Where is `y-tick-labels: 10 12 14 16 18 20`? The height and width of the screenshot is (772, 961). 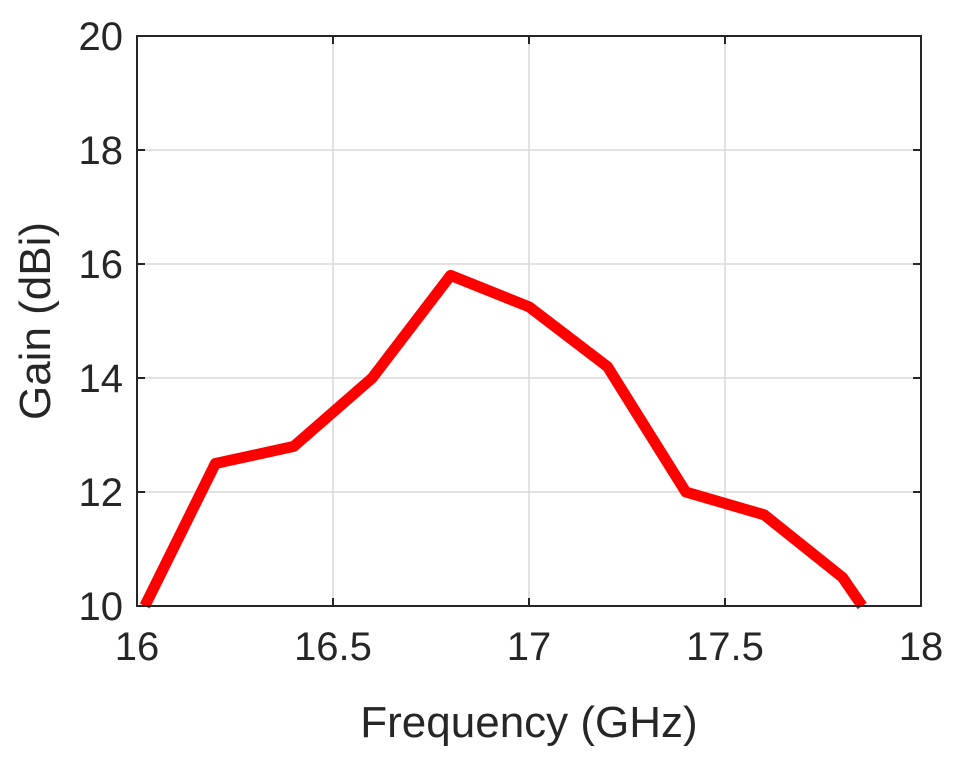
y-tick-labels: 10 12 14 16 18 20 is located at coordinates (101, 322).